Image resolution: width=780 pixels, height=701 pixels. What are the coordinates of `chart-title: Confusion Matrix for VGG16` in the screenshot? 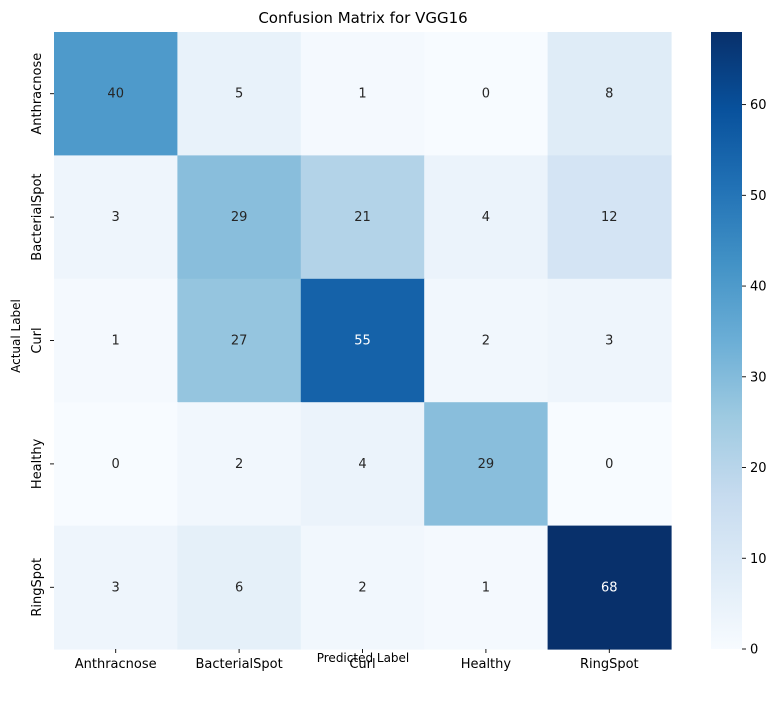 It's located at (362, 18).